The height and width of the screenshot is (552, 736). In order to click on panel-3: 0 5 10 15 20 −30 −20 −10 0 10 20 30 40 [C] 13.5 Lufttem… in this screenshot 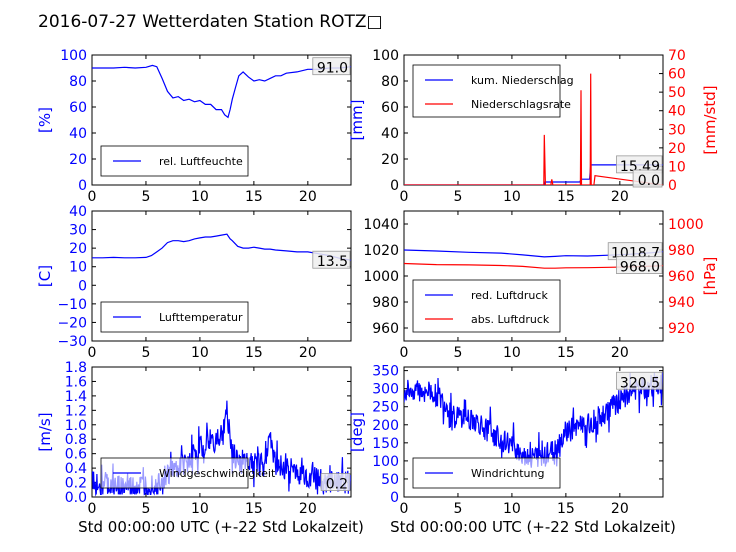, I will do `click(194, 282)`.